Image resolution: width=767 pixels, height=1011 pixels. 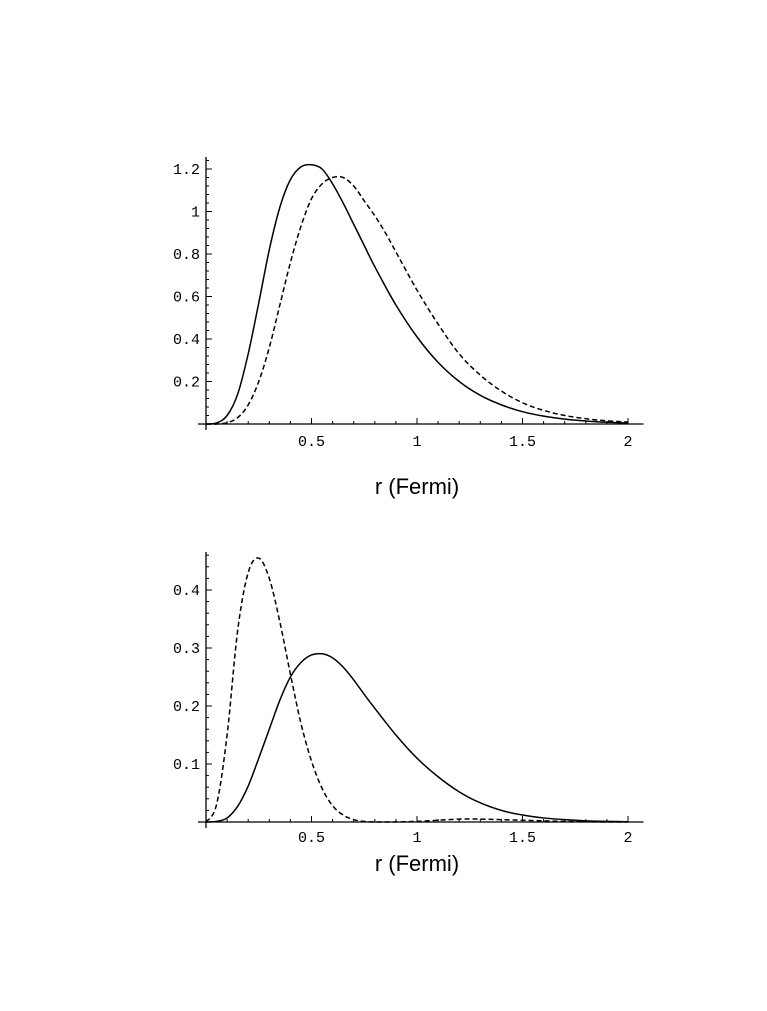 I want to click on y-tick-label: 0.3, so click(x=186, y=649).